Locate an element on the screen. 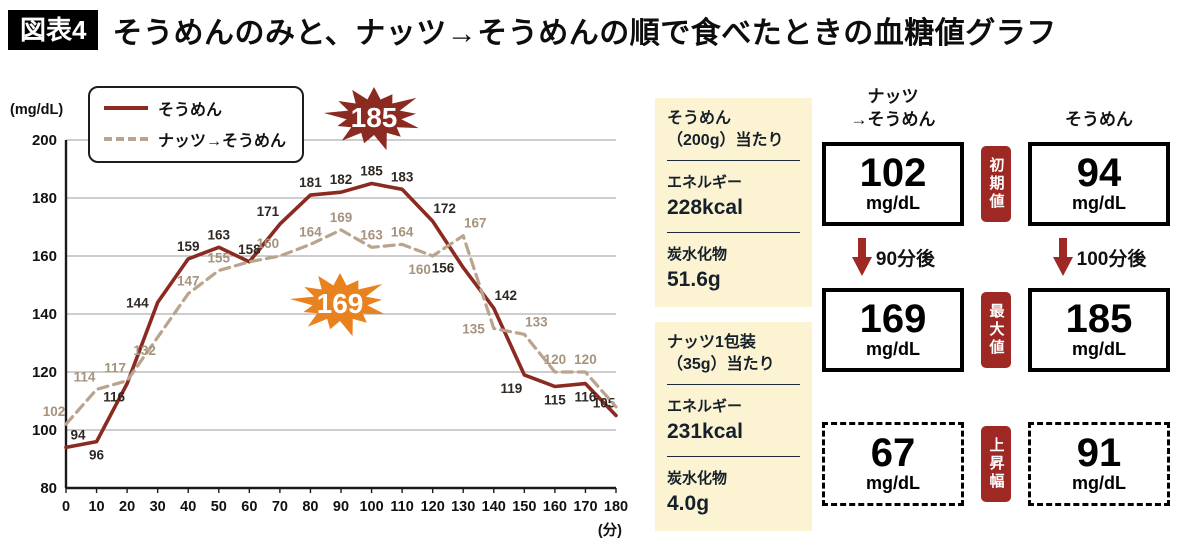 The height and width of the screenshot is (546, 1200). legend-item-somen: そうめん is located at coordinates (195, 108).